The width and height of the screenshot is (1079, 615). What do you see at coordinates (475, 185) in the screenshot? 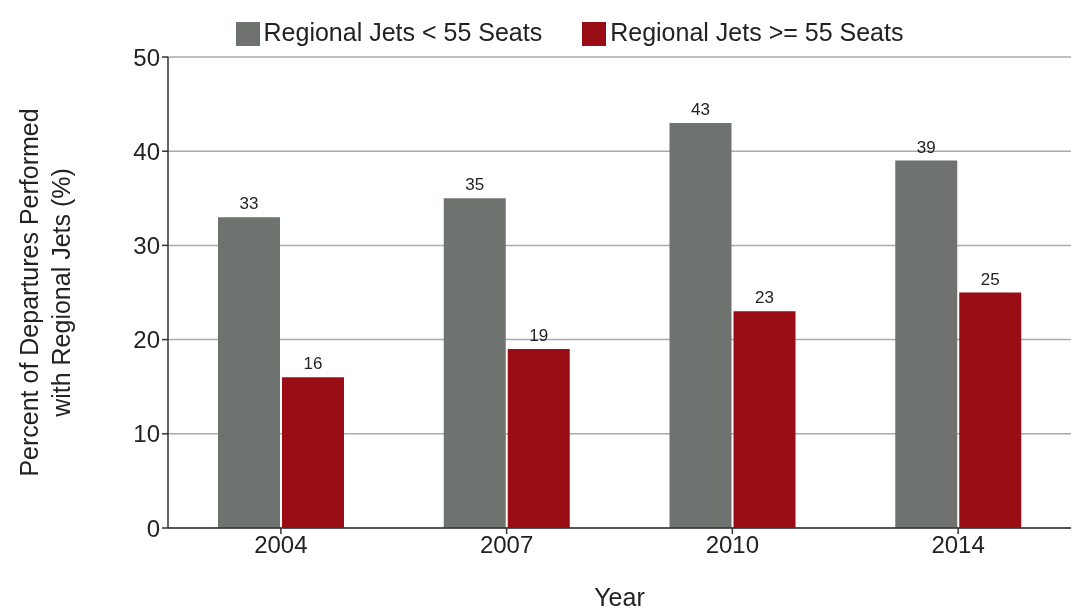
I see `data-label: 35` at bounding box center [475, 185].